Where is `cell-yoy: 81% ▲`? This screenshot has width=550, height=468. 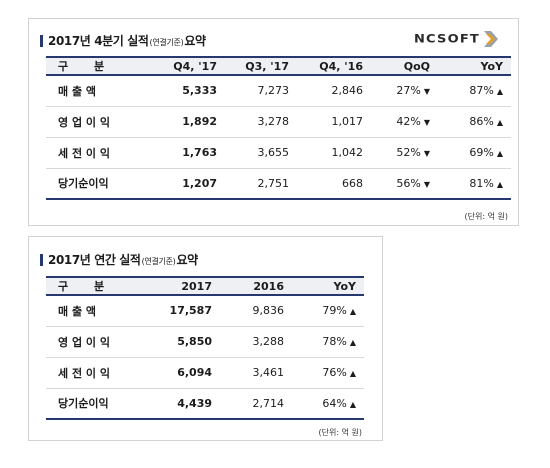
cell-yoy: 81% ▲ is located at coordinates (474, 184).